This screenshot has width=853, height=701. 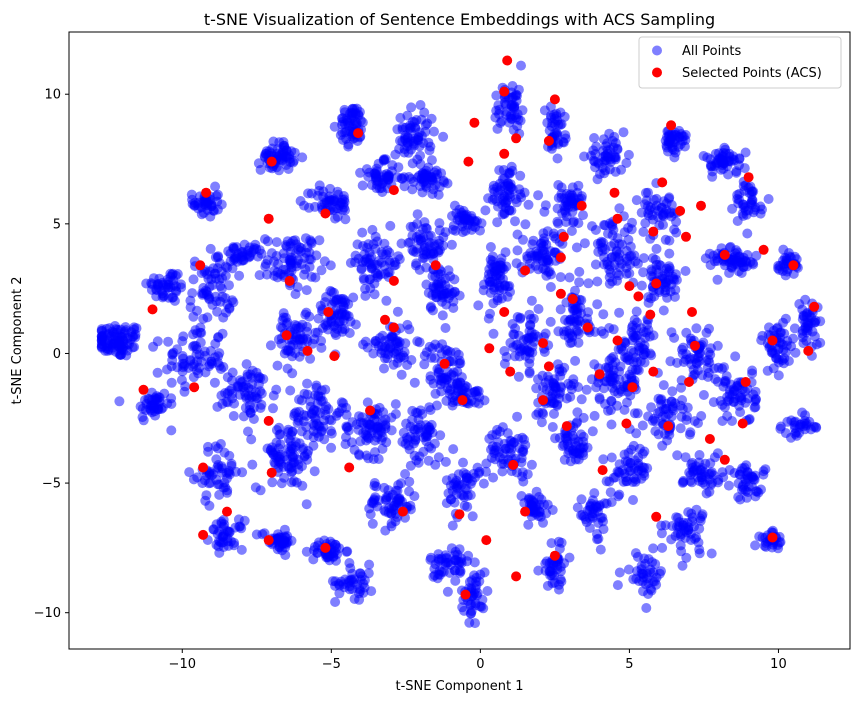 I want to click on y-tick-label: 5, so click(x=57, y=224).